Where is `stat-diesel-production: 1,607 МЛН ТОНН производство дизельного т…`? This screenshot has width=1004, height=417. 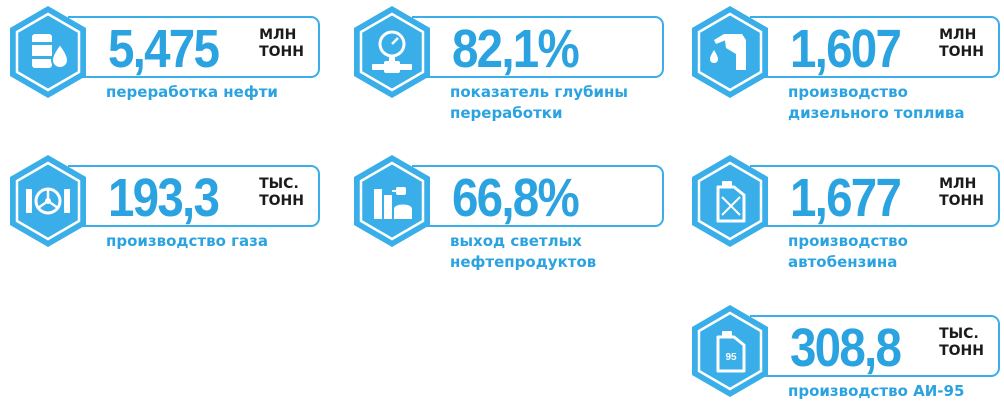 stat-diesel-production: 1,607 МЛН ТОНН производство дизельного т… is located at coordinates (846, 69).